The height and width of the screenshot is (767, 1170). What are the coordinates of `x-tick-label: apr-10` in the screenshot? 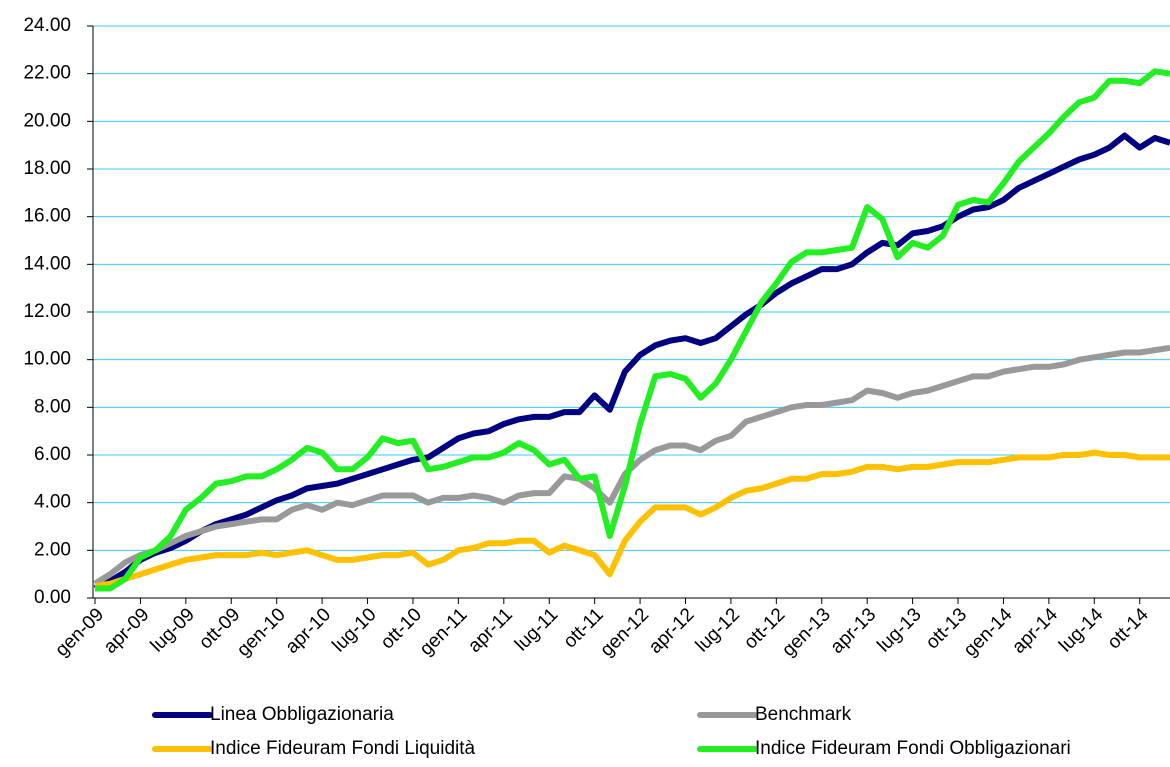 It's located at (309, 631).